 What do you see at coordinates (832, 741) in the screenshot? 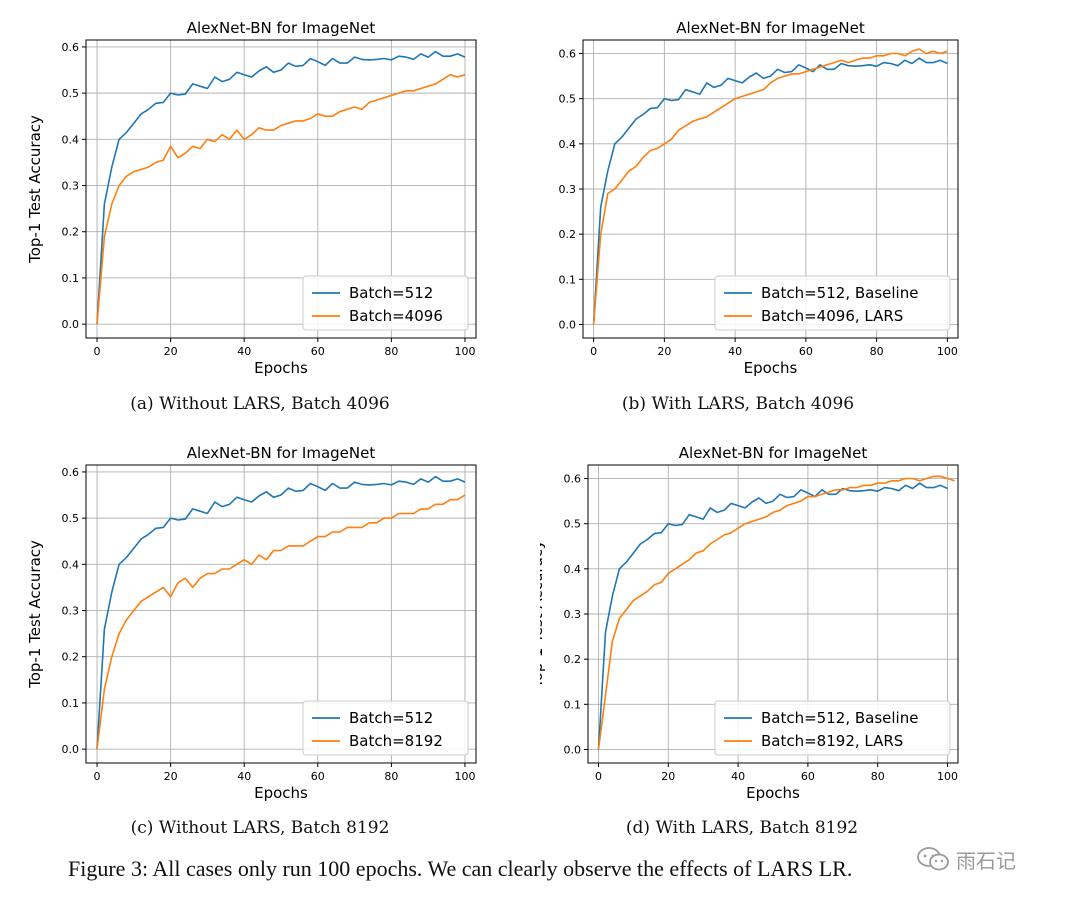
I see `legend-label-d-1: Batch=8192, LARS` at bounding box center [832, 741].